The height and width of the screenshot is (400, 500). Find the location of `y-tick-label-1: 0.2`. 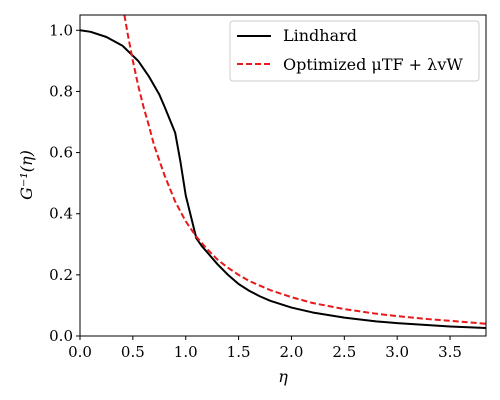

y-tick-label-1: 0.2 is located at coordinates (61, 275).